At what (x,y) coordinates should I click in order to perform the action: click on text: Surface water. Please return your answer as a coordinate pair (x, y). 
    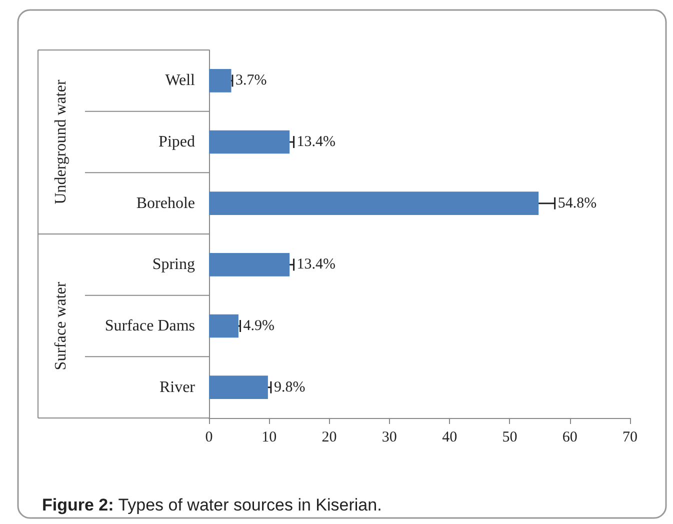
    Looking at the image, I should click on (61, 325).